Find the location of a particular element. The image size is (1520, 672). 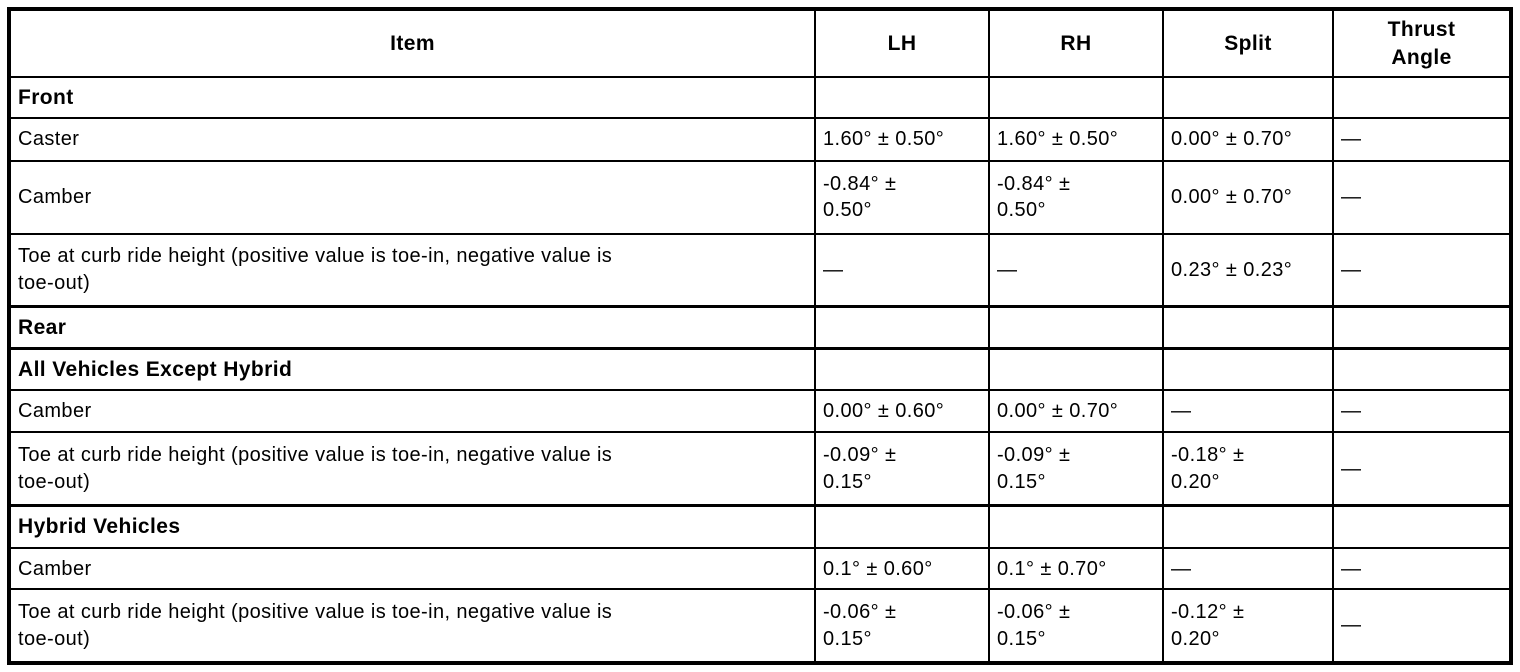

item-cell: Caster is located at coordinates (412, 139).